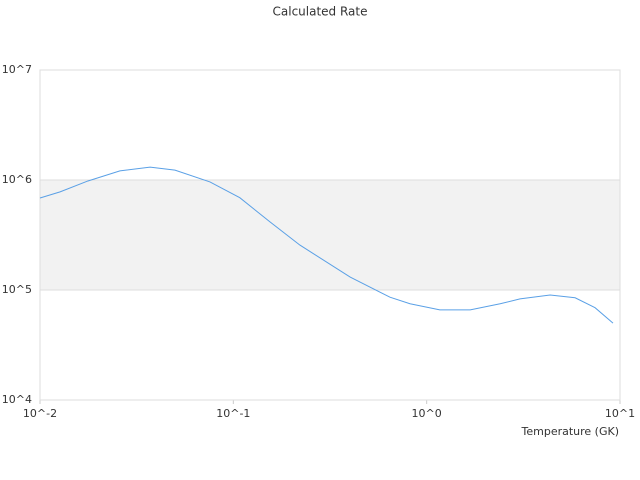  What do you see at coordinates (620, 413) in the screenshot?
I see `x-tick-label: 10^1` at bounding box center [620, 413].